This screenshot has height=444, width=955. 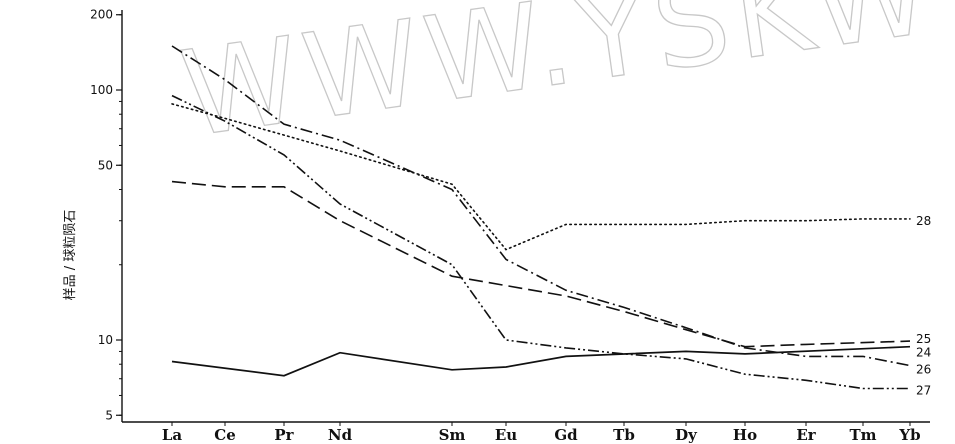 I want to click on x-tick-label: Tb, so click(x=624, y=435).